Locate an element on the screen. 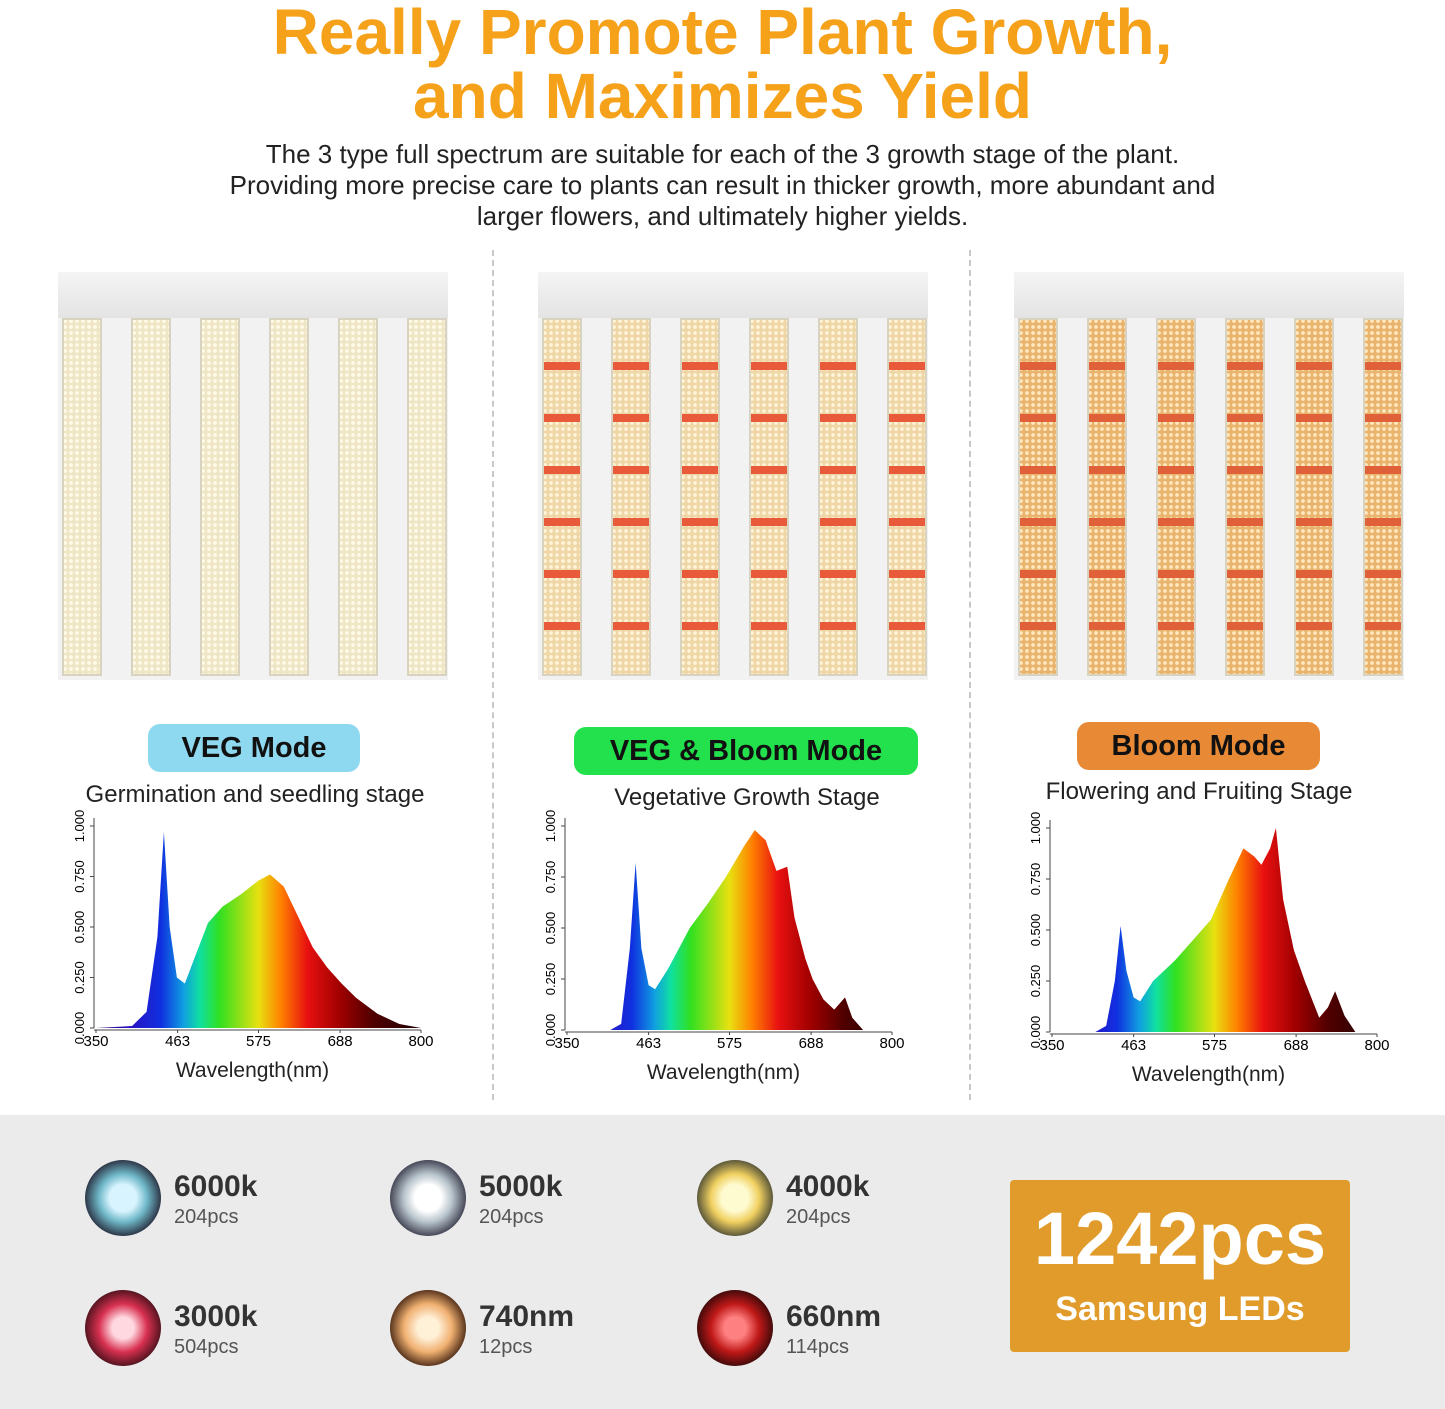 The image size is (1445, 1409). led-count: 114pcs is located at coordinates (818, 1347).